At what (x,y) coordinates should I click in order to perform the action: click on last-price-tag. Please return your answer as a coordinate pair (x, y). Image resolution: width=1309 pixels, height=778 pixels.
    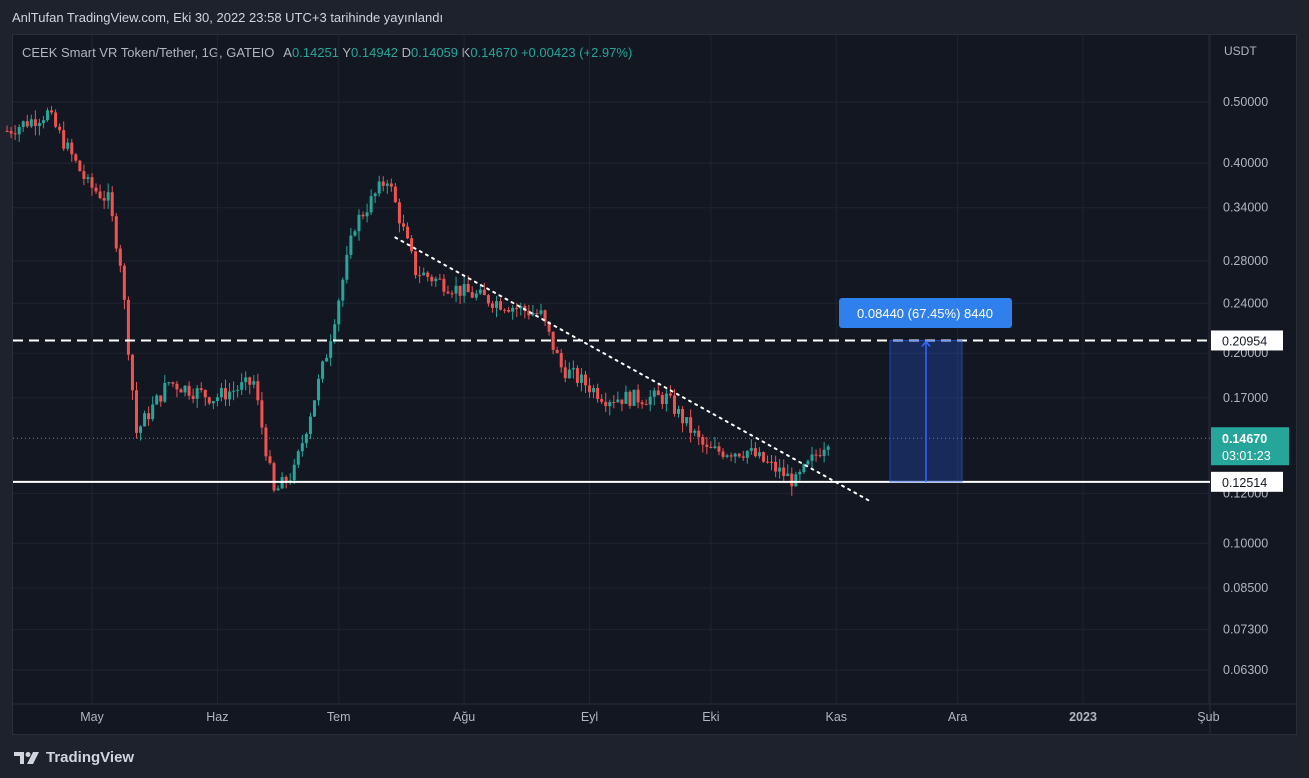
    Looking at the image, I should click on (1250, 446).